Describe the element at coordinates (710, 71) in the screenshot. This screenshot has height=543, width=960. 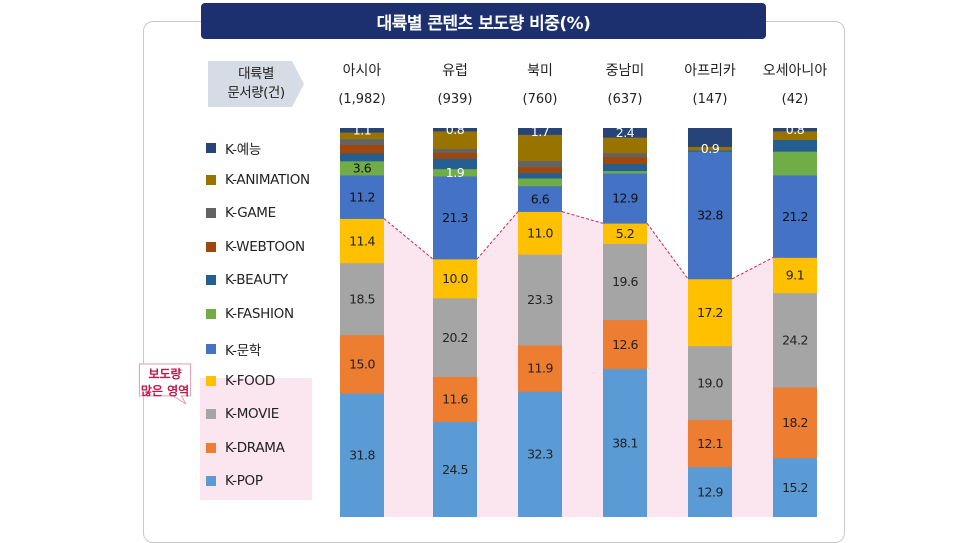
I see `category-label: 아프리카` at that location.